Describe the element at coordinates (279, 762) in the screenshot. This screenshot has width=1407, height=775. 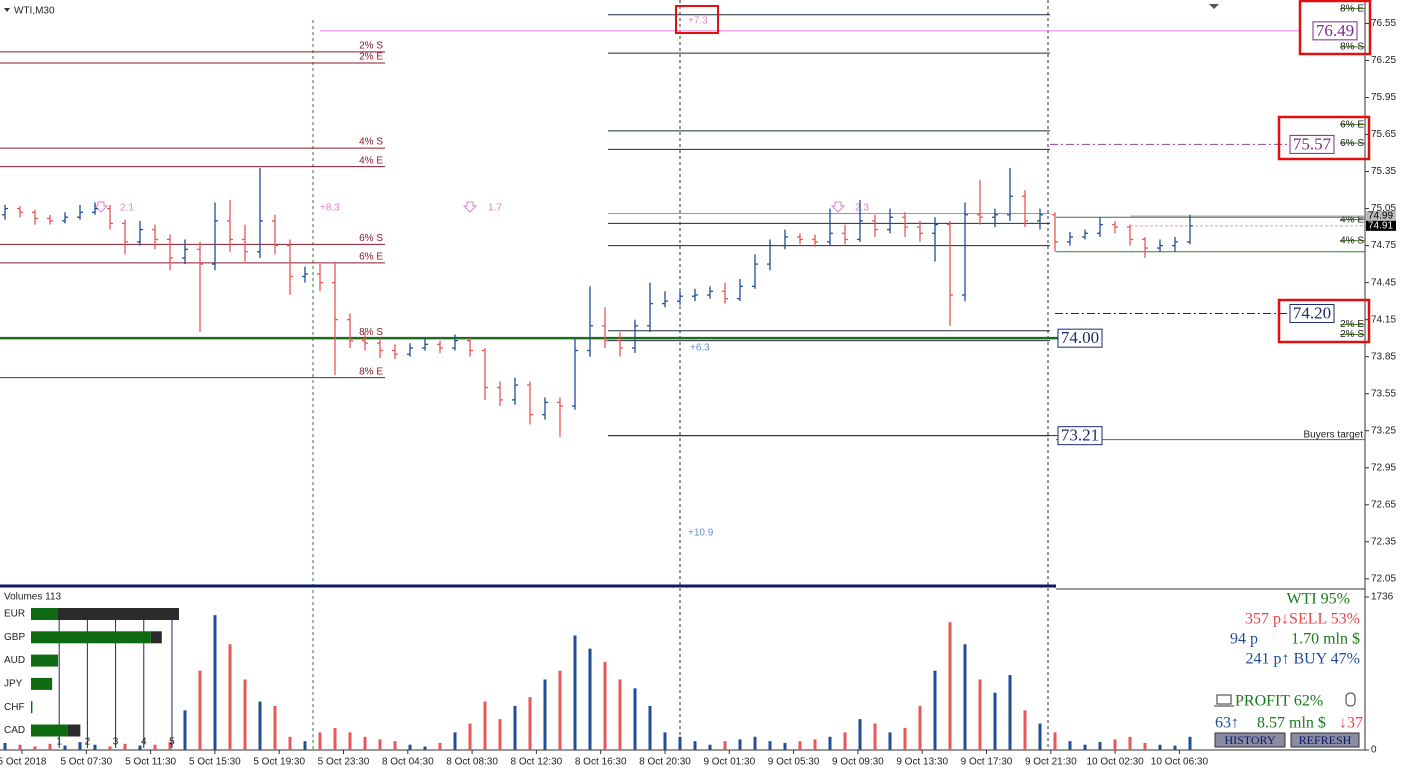
I see `x-tick-label: 5 Oct 19:30` at that location.